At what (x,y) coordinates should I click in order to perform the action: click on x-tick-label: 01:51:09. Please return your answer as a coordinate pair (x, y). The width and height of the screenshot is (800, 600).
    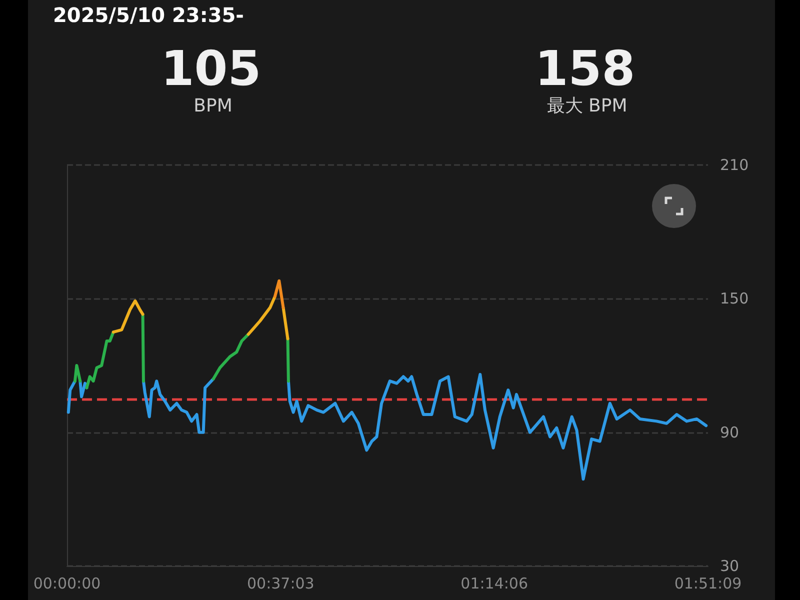
    Looking at the image, I should click on (708, 583).